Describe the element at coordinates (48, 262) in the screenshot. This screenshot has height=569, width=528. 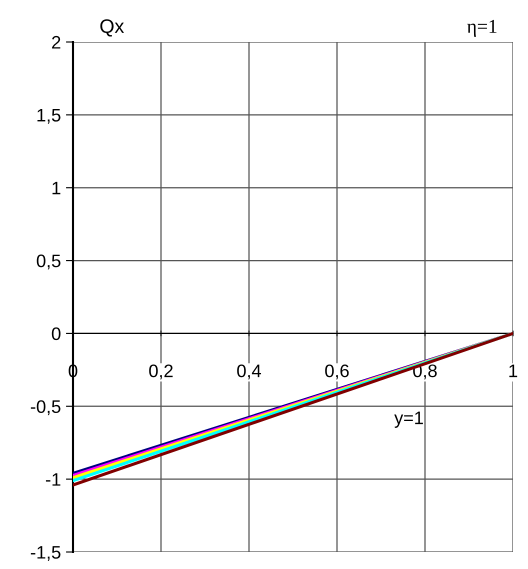
I see `y-tick-label: 0,5` at that location.